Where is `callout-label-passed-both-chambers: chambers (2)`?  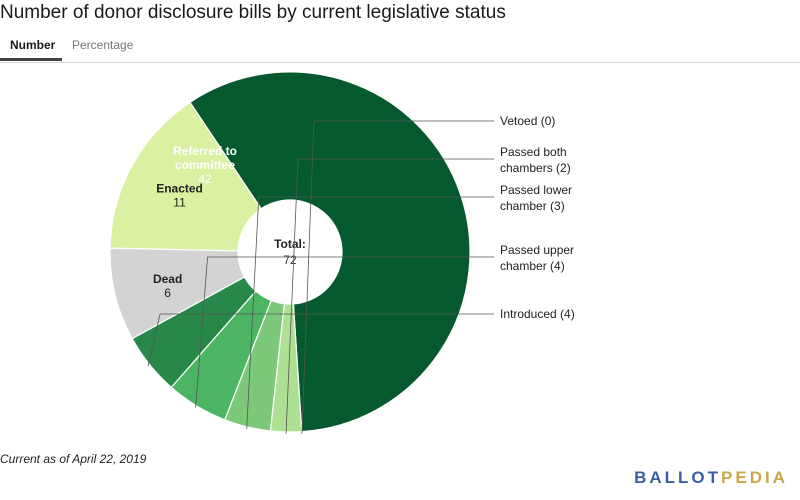
callout-label-passed-both-chambers: chambers (2) is located at coordinates (535, 168).